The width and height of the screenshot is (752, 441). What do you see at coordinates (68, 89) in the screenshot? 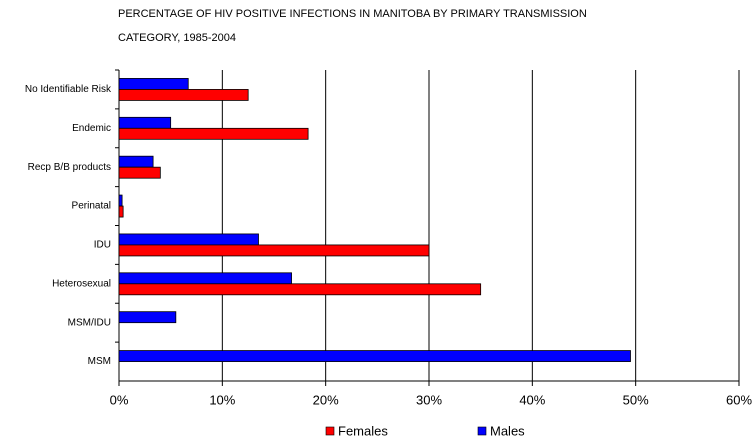
I see `y-tick-label: No Identifiable Risk` at bounding box center [68, 89].